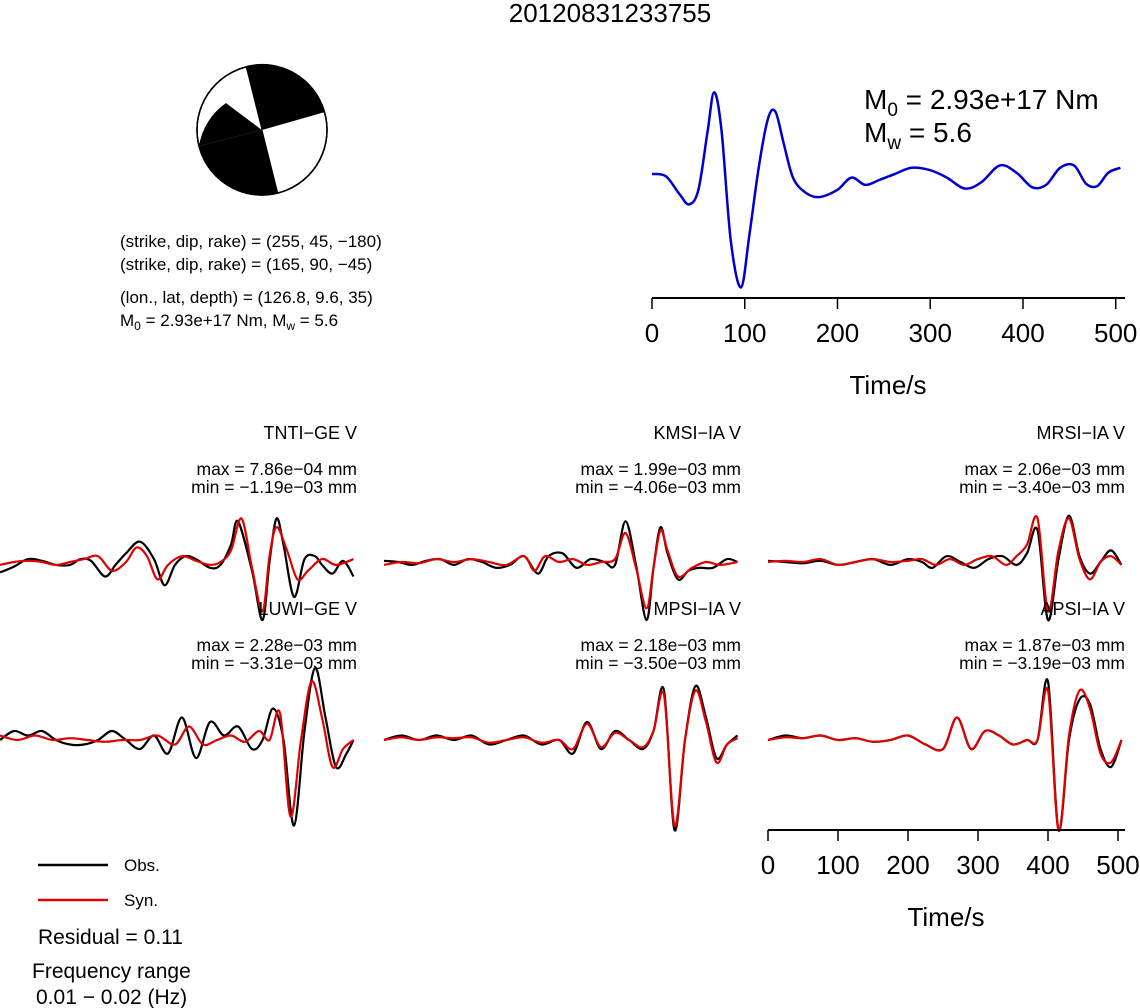 The height and width of the screenshot is (1008, 1140). I want to click on min-amplitude-label: min = −3.50e−03 mm, so click(658, 663).